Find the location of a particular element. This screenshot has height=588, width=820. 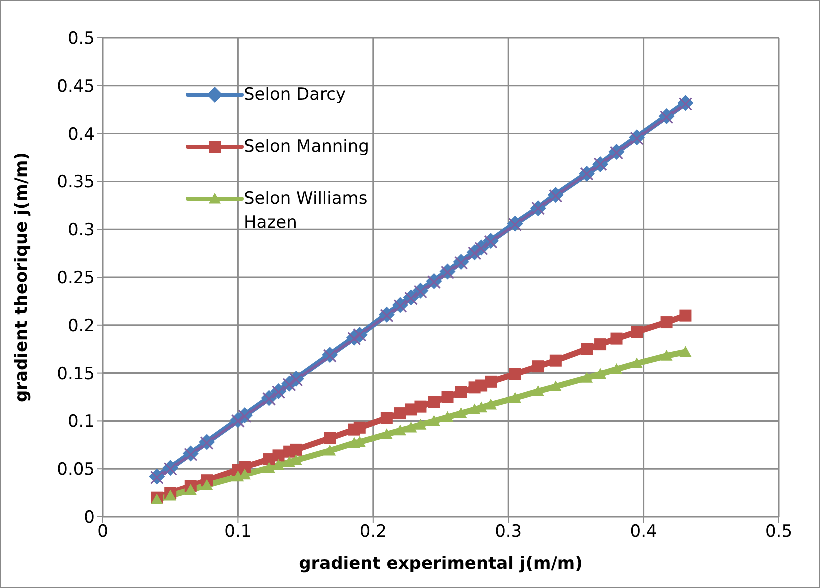

y-tick-label: 0.35 is located at coordinates (76, 182).